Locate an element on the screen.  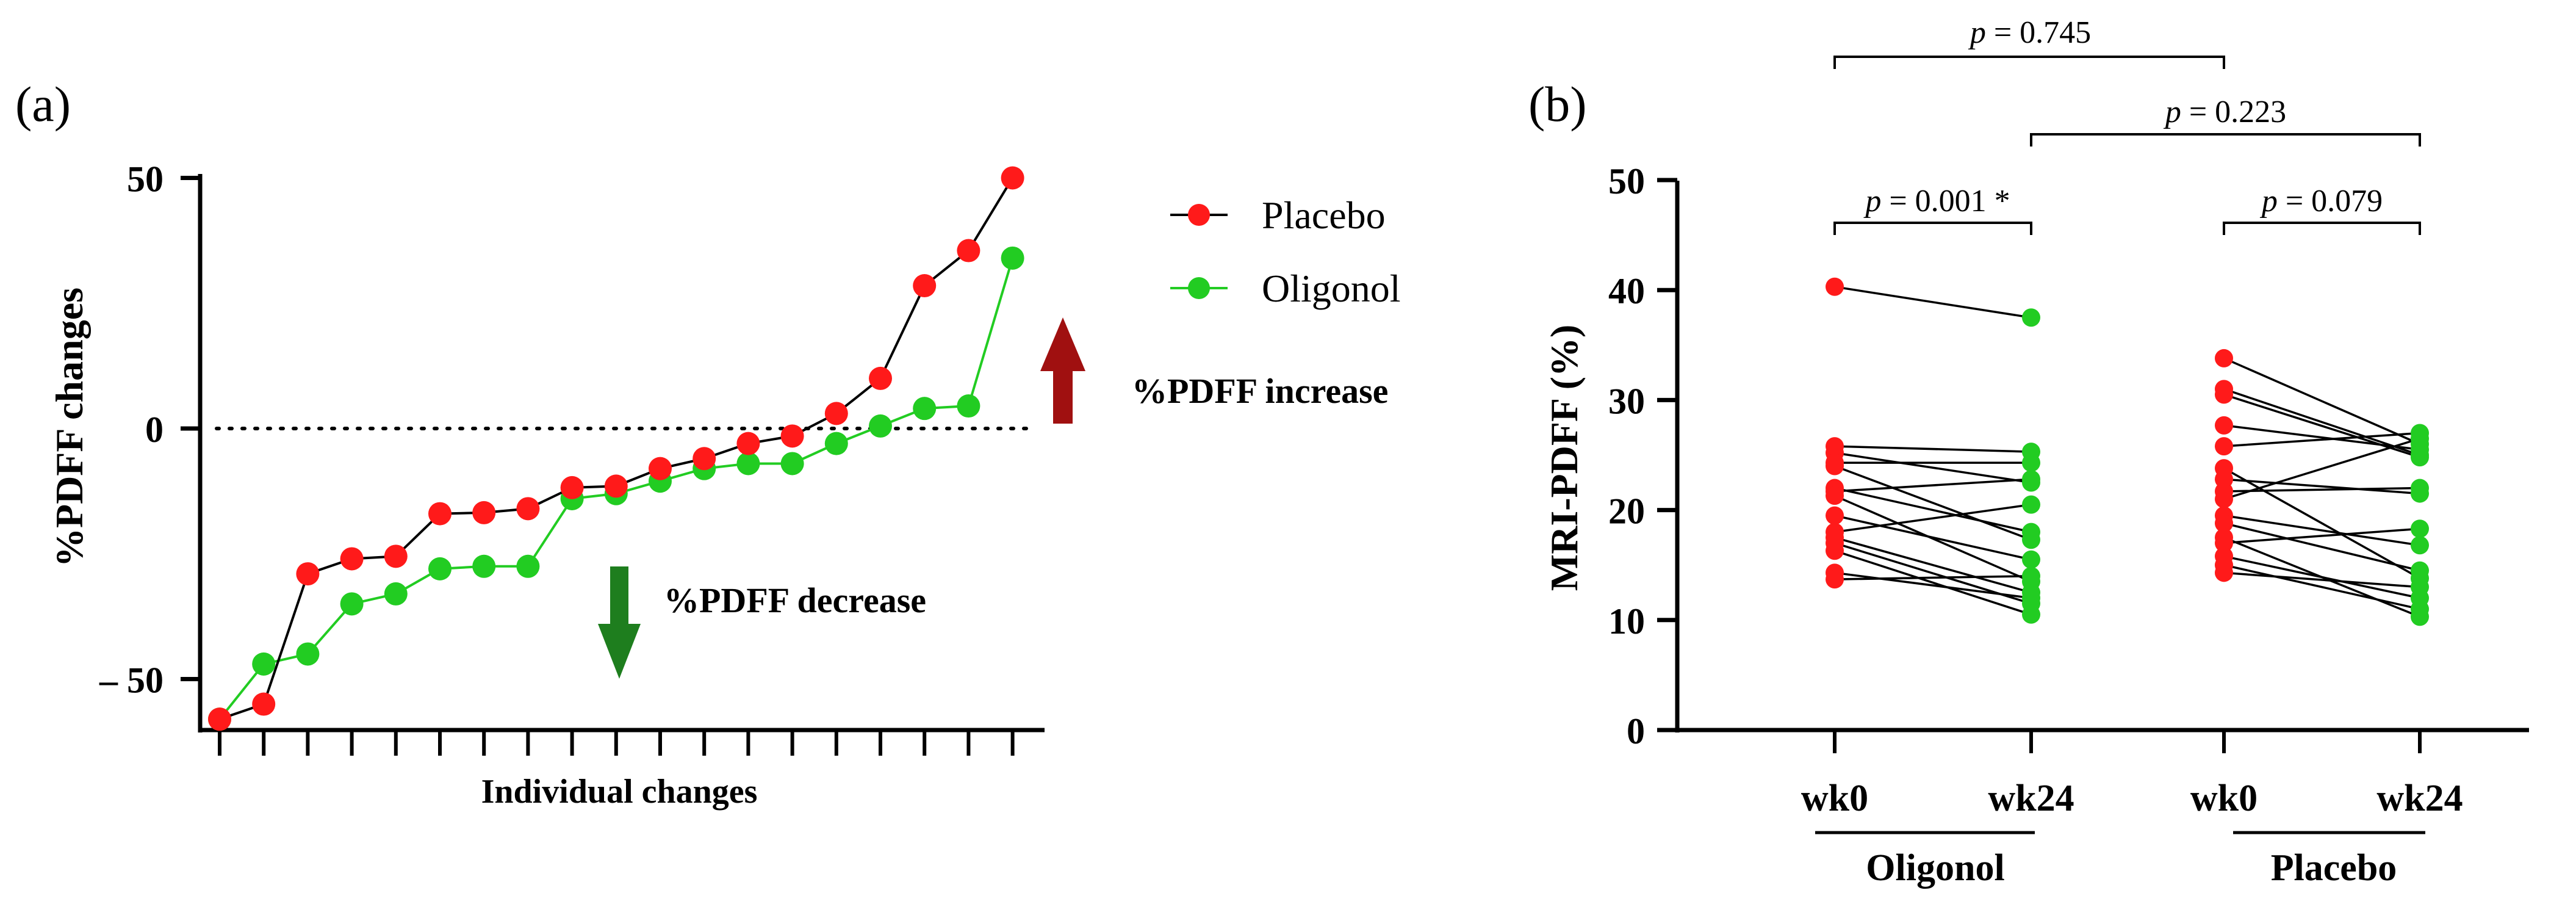
y-tick-label: – 50 is located at coordinates (131, 680).